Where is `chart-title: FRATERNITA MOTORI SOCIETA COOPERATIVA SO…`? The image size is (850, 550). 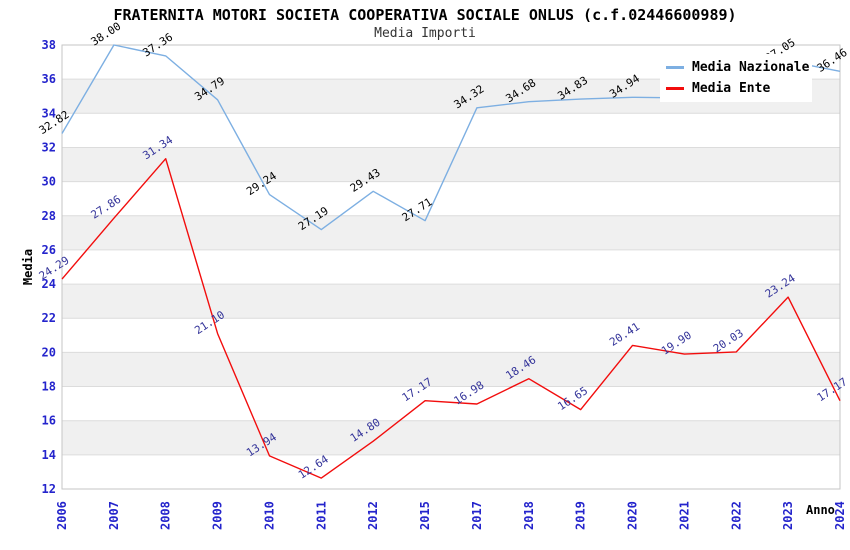
chart-title: FRATERNITA MOTORI SOCIETA COOPERATIVA SO… is located at coordinates (425, 15).